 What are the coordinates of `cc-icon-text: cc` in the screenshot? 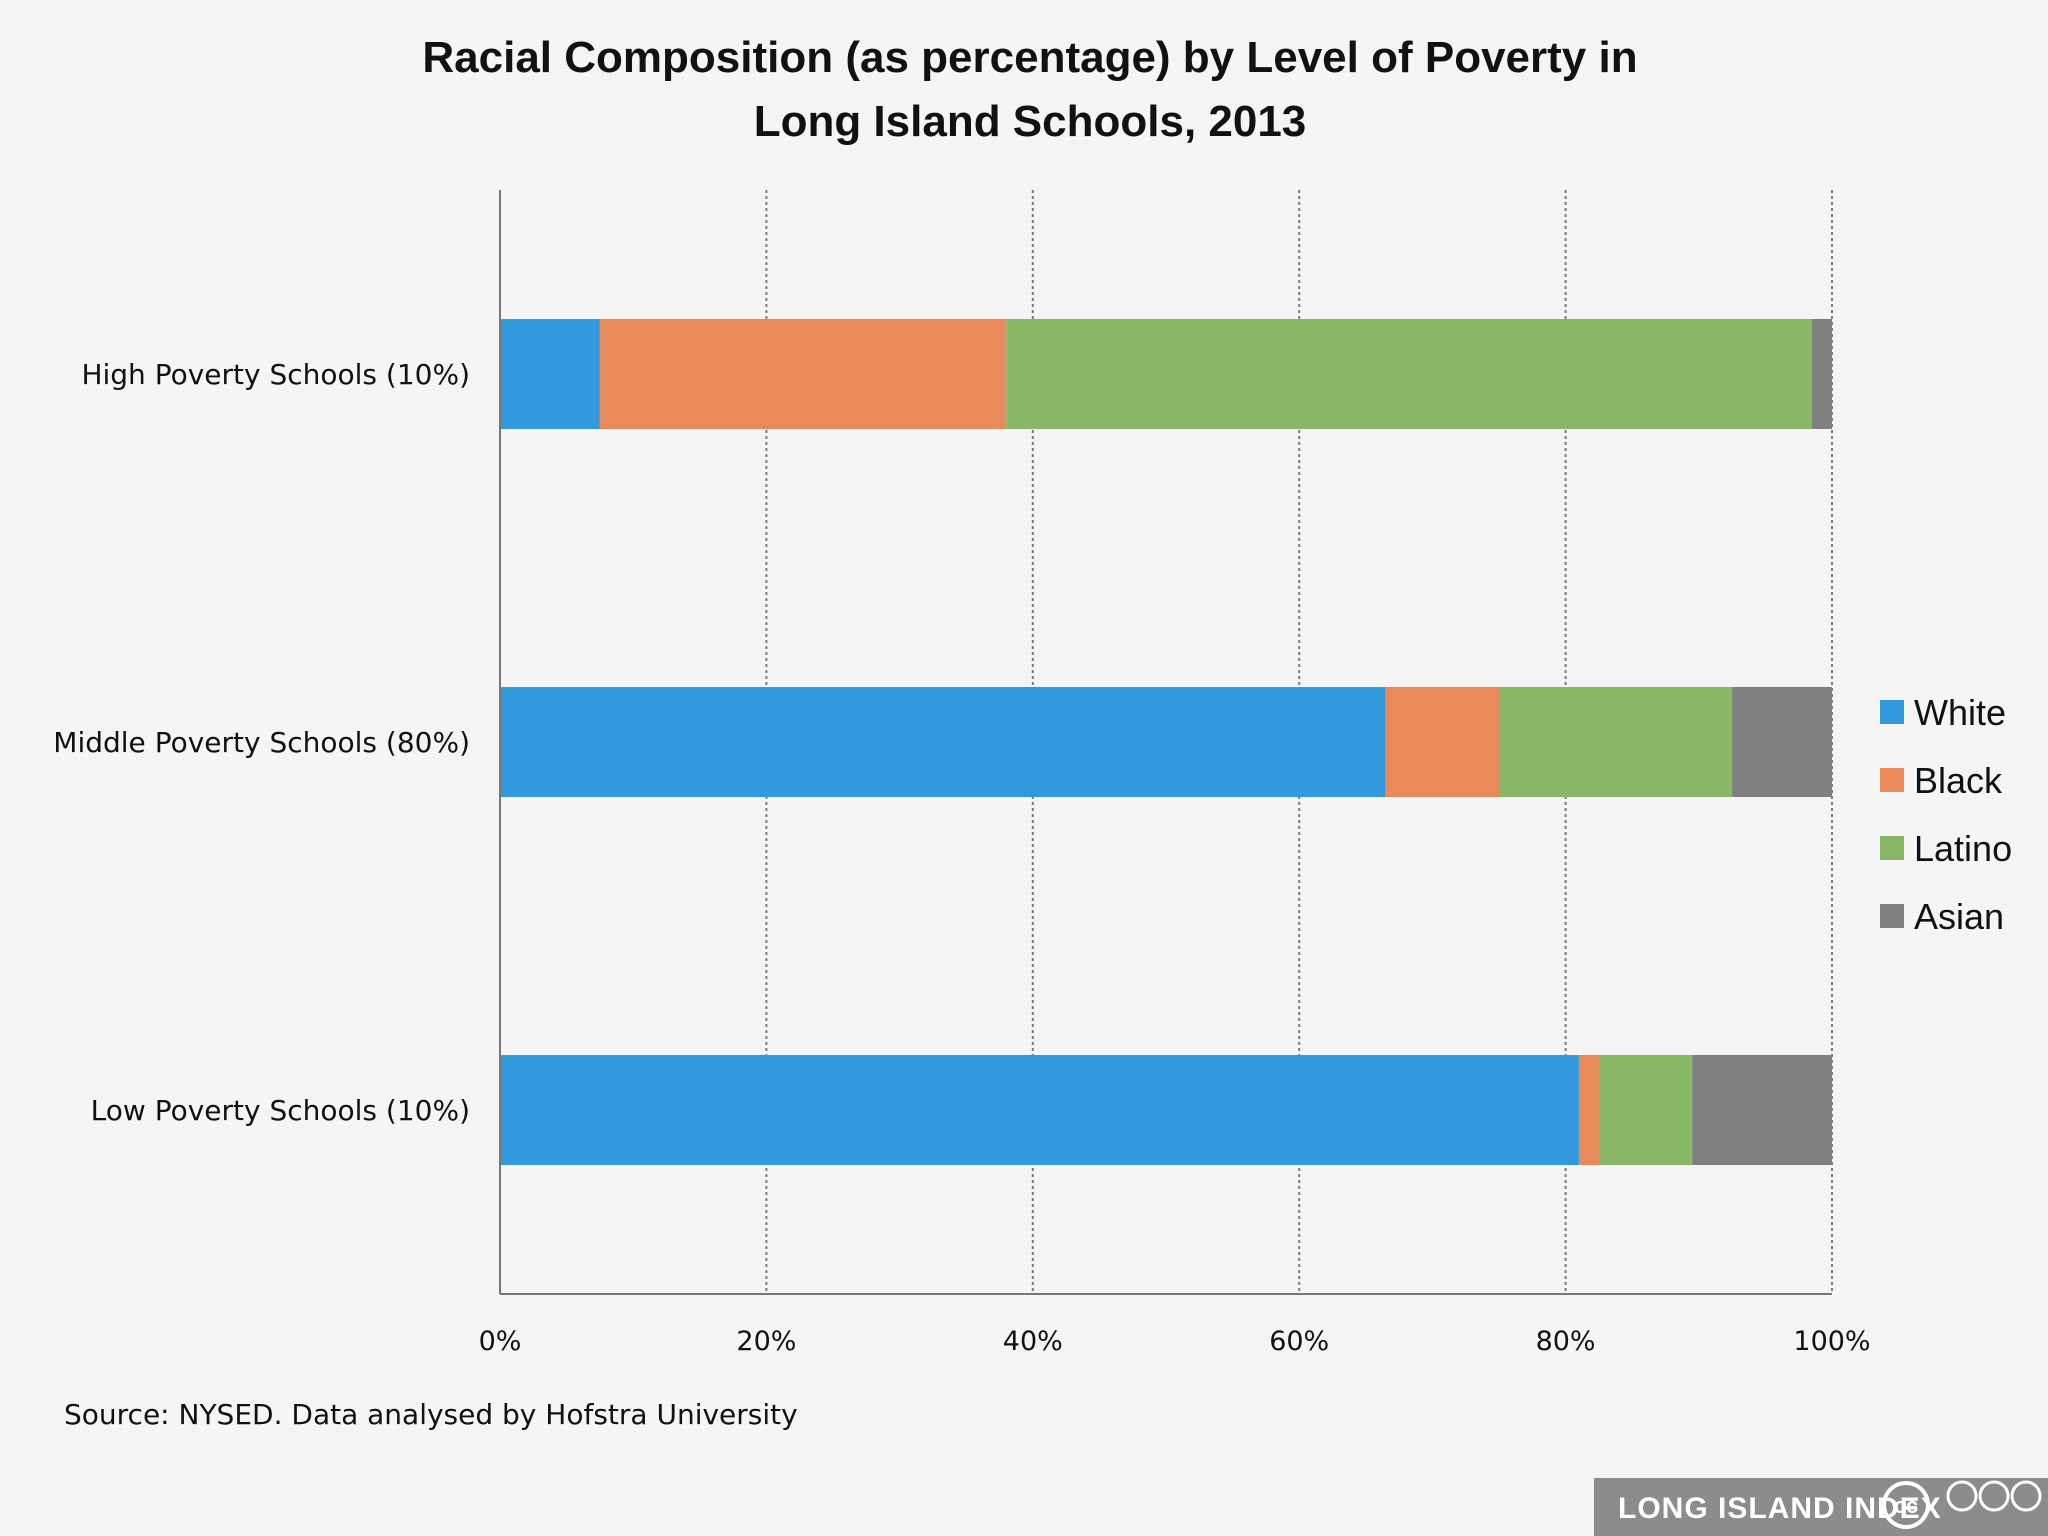 It's located at (1906, 1505).